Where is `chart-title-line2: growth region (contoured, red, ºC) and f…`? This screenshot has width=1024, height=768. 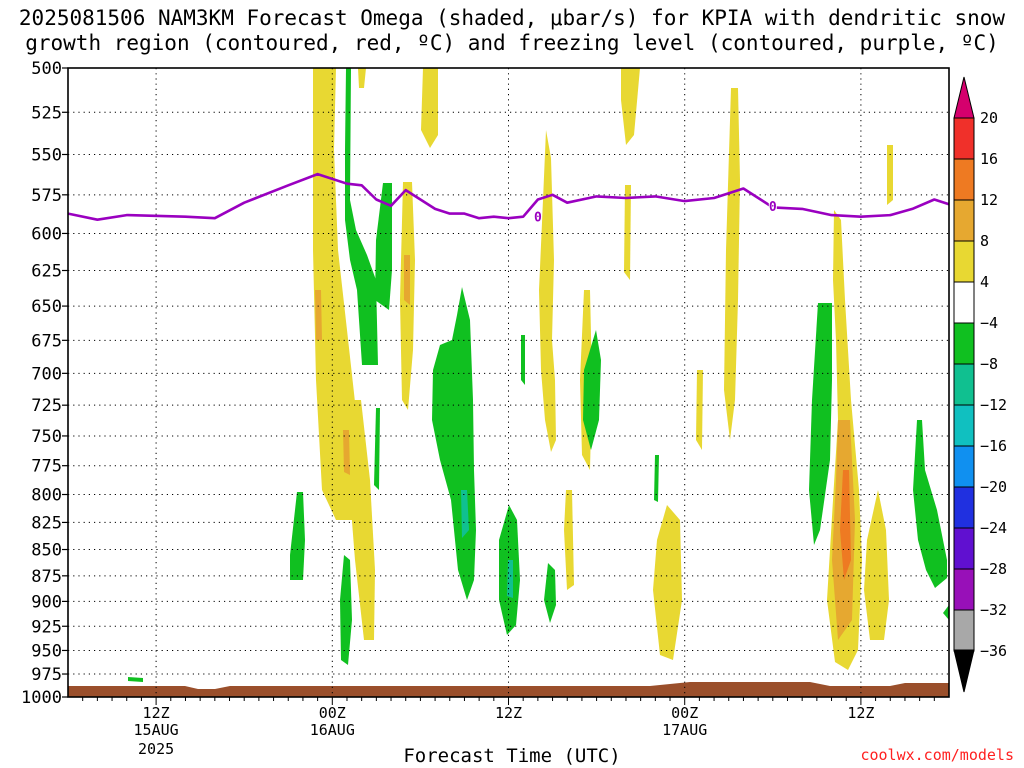 chart-title-line2: growth region (contoured, red, ºC) and f… is located at coordinates (512, 43).